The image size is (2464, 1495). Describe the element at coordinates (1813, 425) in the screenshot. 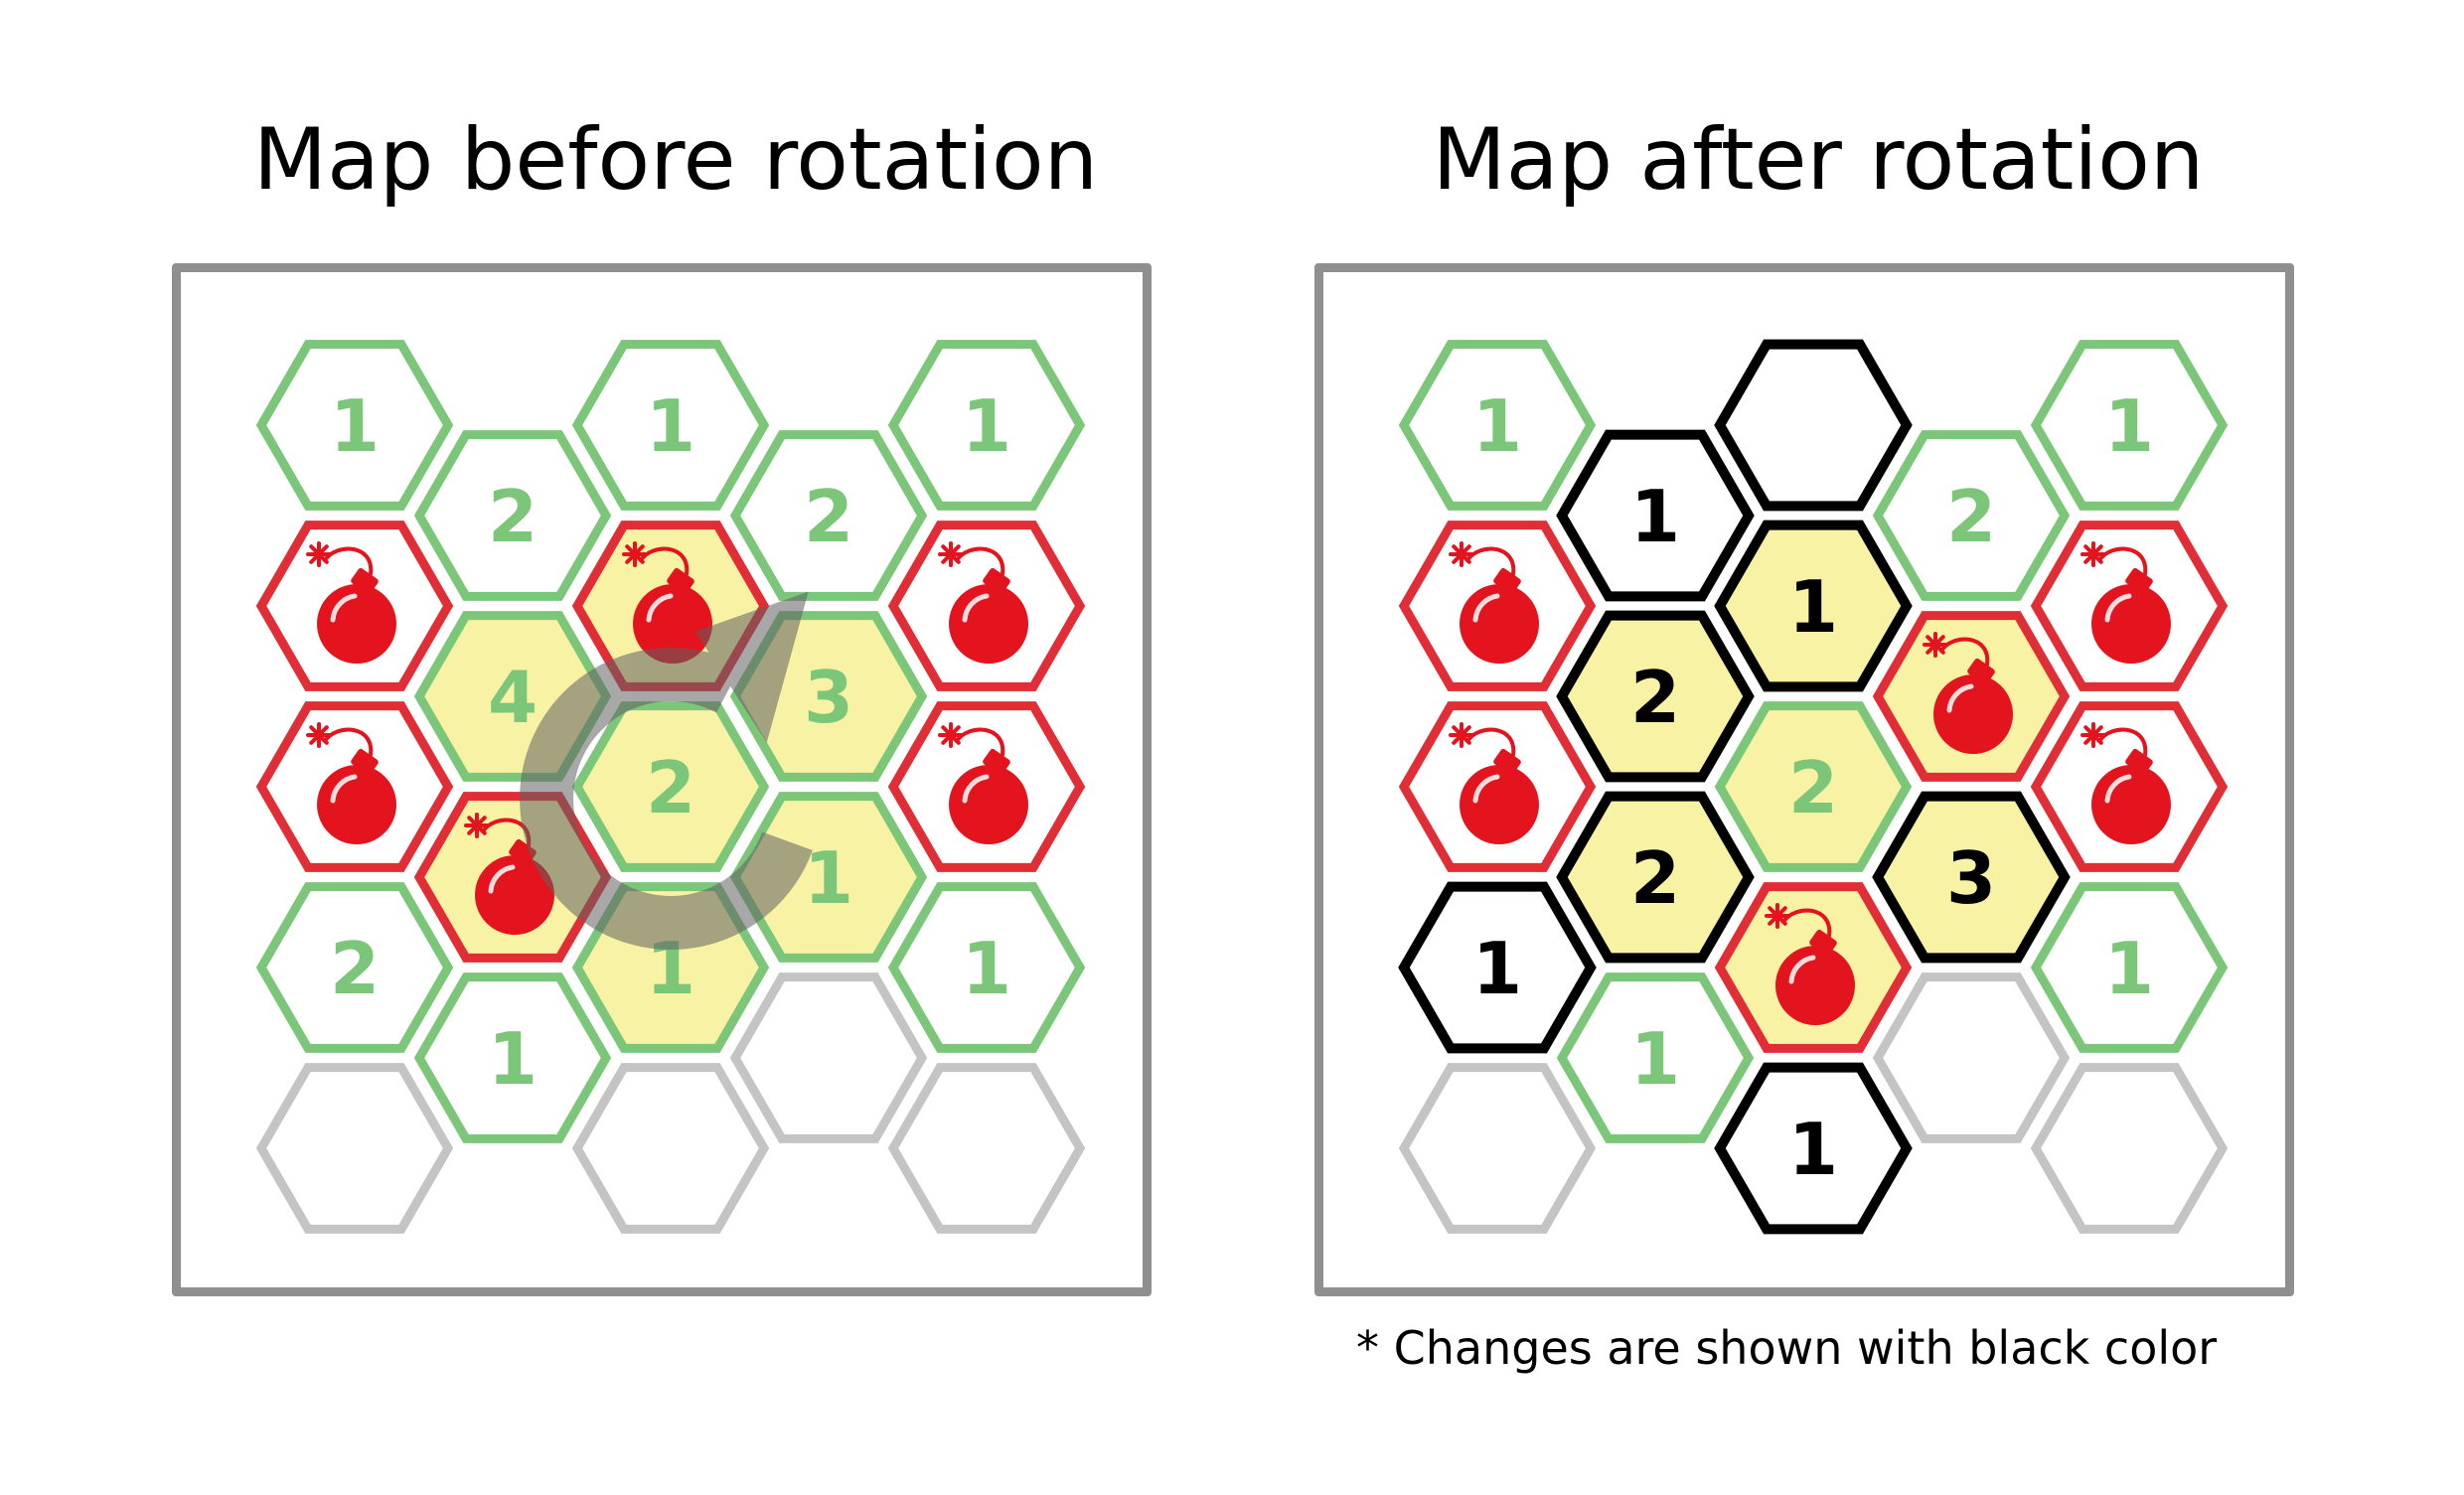

I see `hex-tile-empty-c2-r0` at that location.